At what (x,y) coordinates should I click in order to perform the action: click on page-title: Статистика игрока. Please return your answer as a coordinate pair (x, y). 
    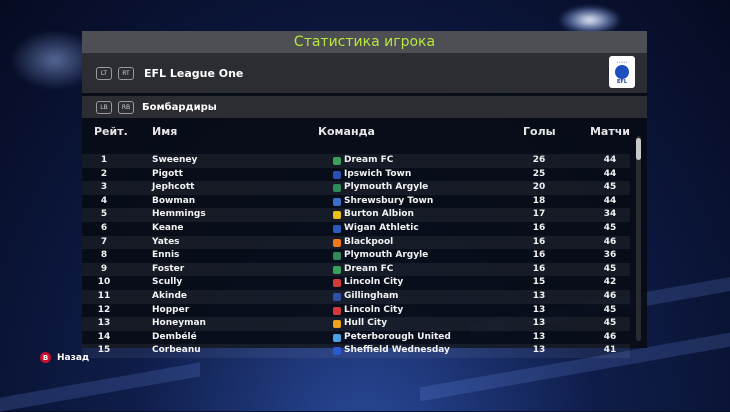
    Looking at the image, I should click on (364, 42).